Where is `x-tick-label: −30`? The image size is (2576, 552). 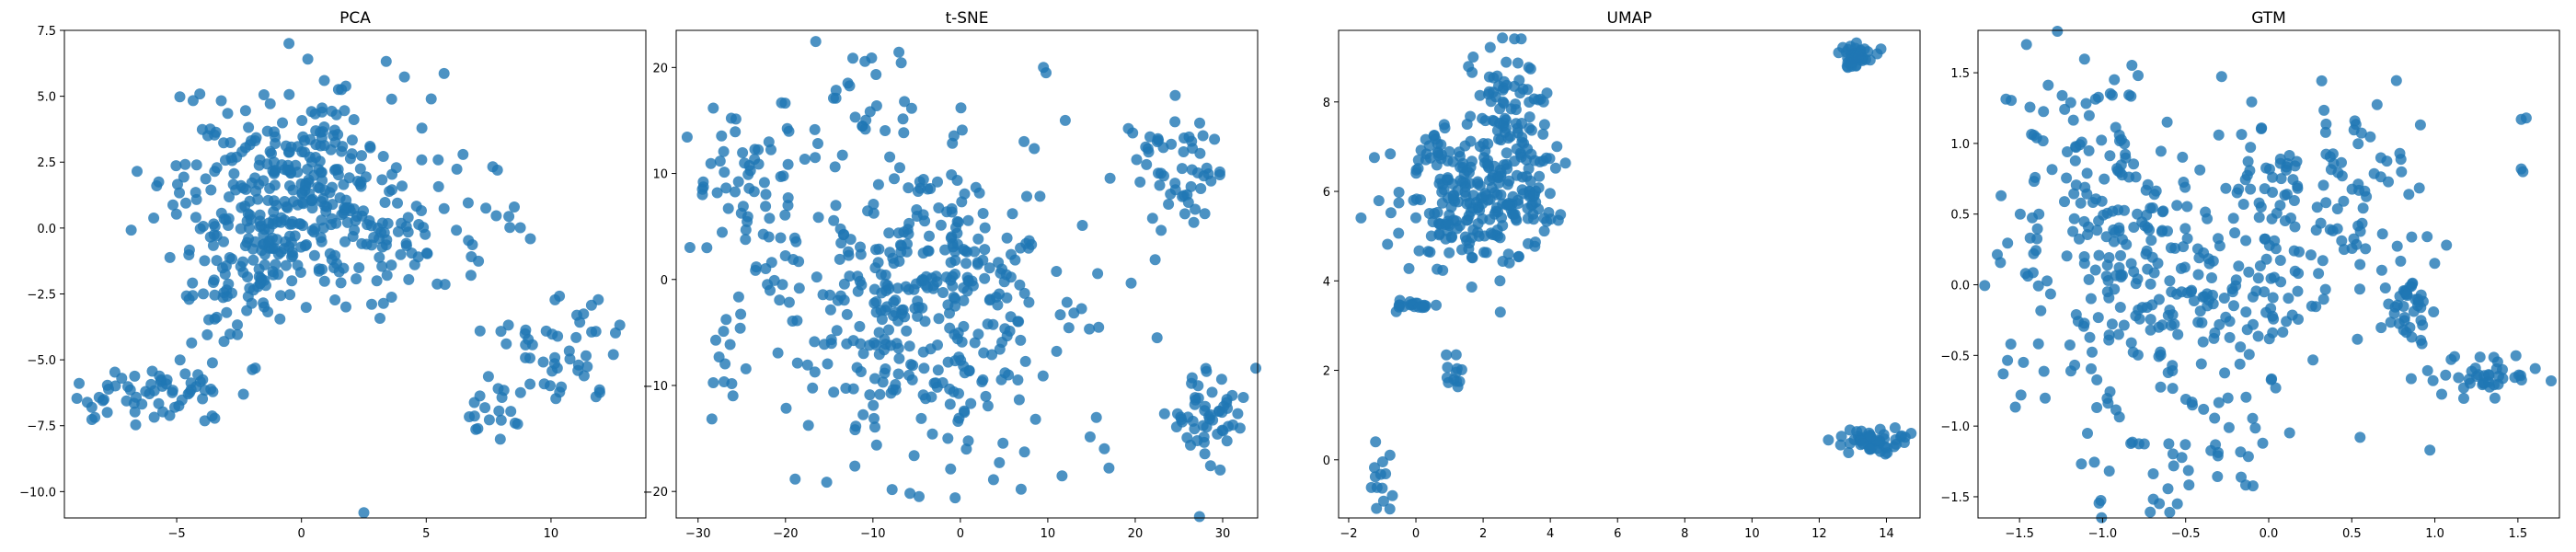 x-tick-label: −30 is located at coordinates (697, 534).